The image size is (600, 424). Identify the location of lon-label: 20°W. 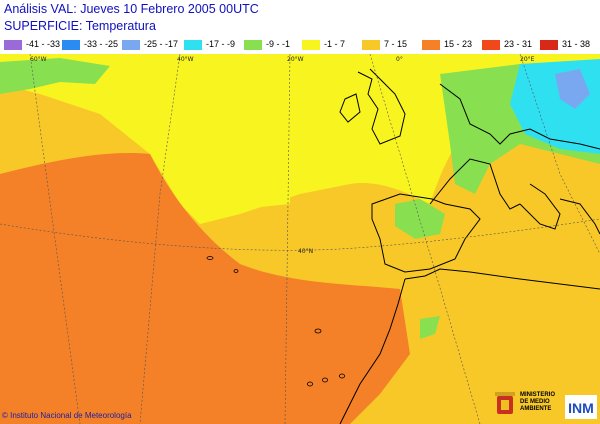
(295, 59).